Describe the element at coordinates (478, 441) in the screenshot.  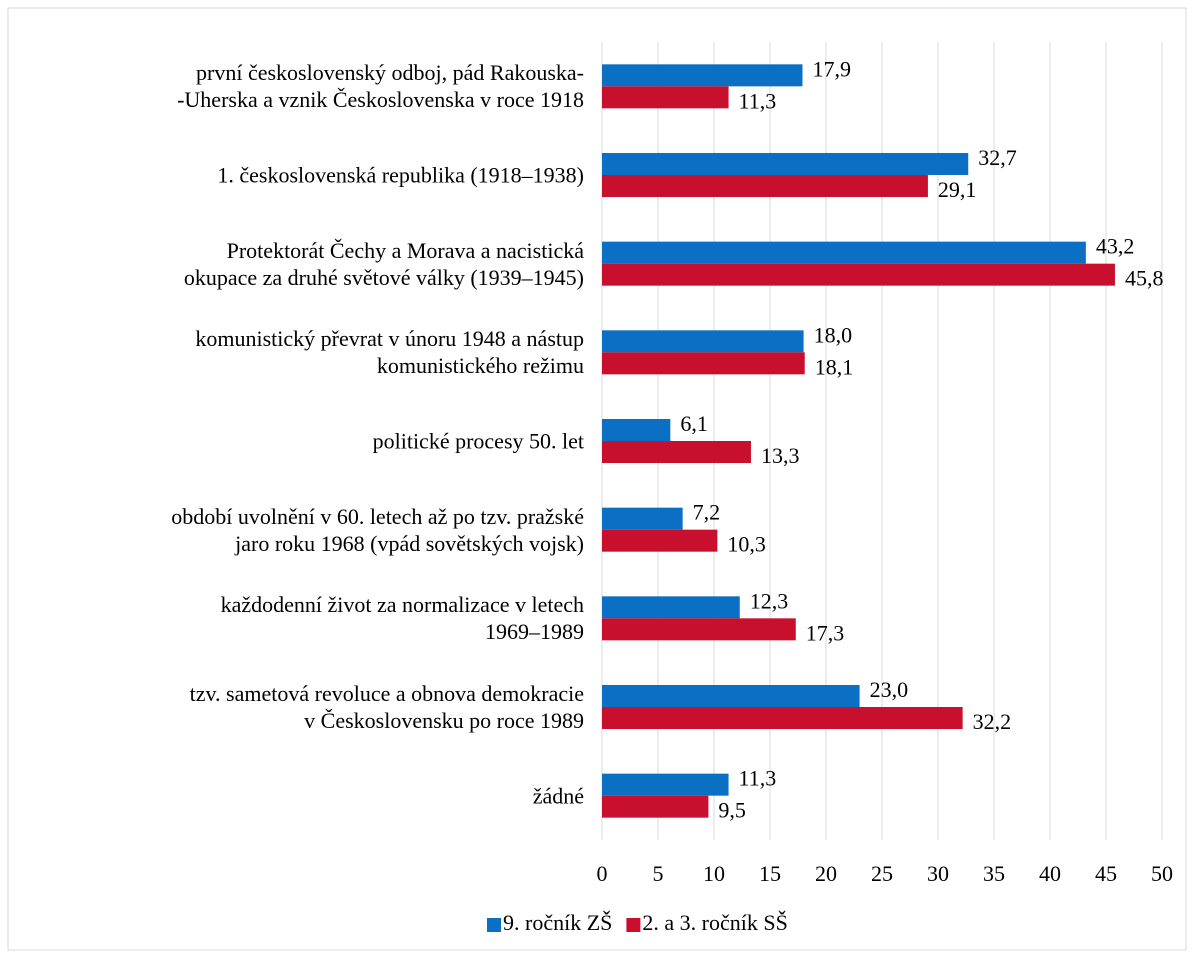
I see `category-label: politické procesy 50. let` at that location.